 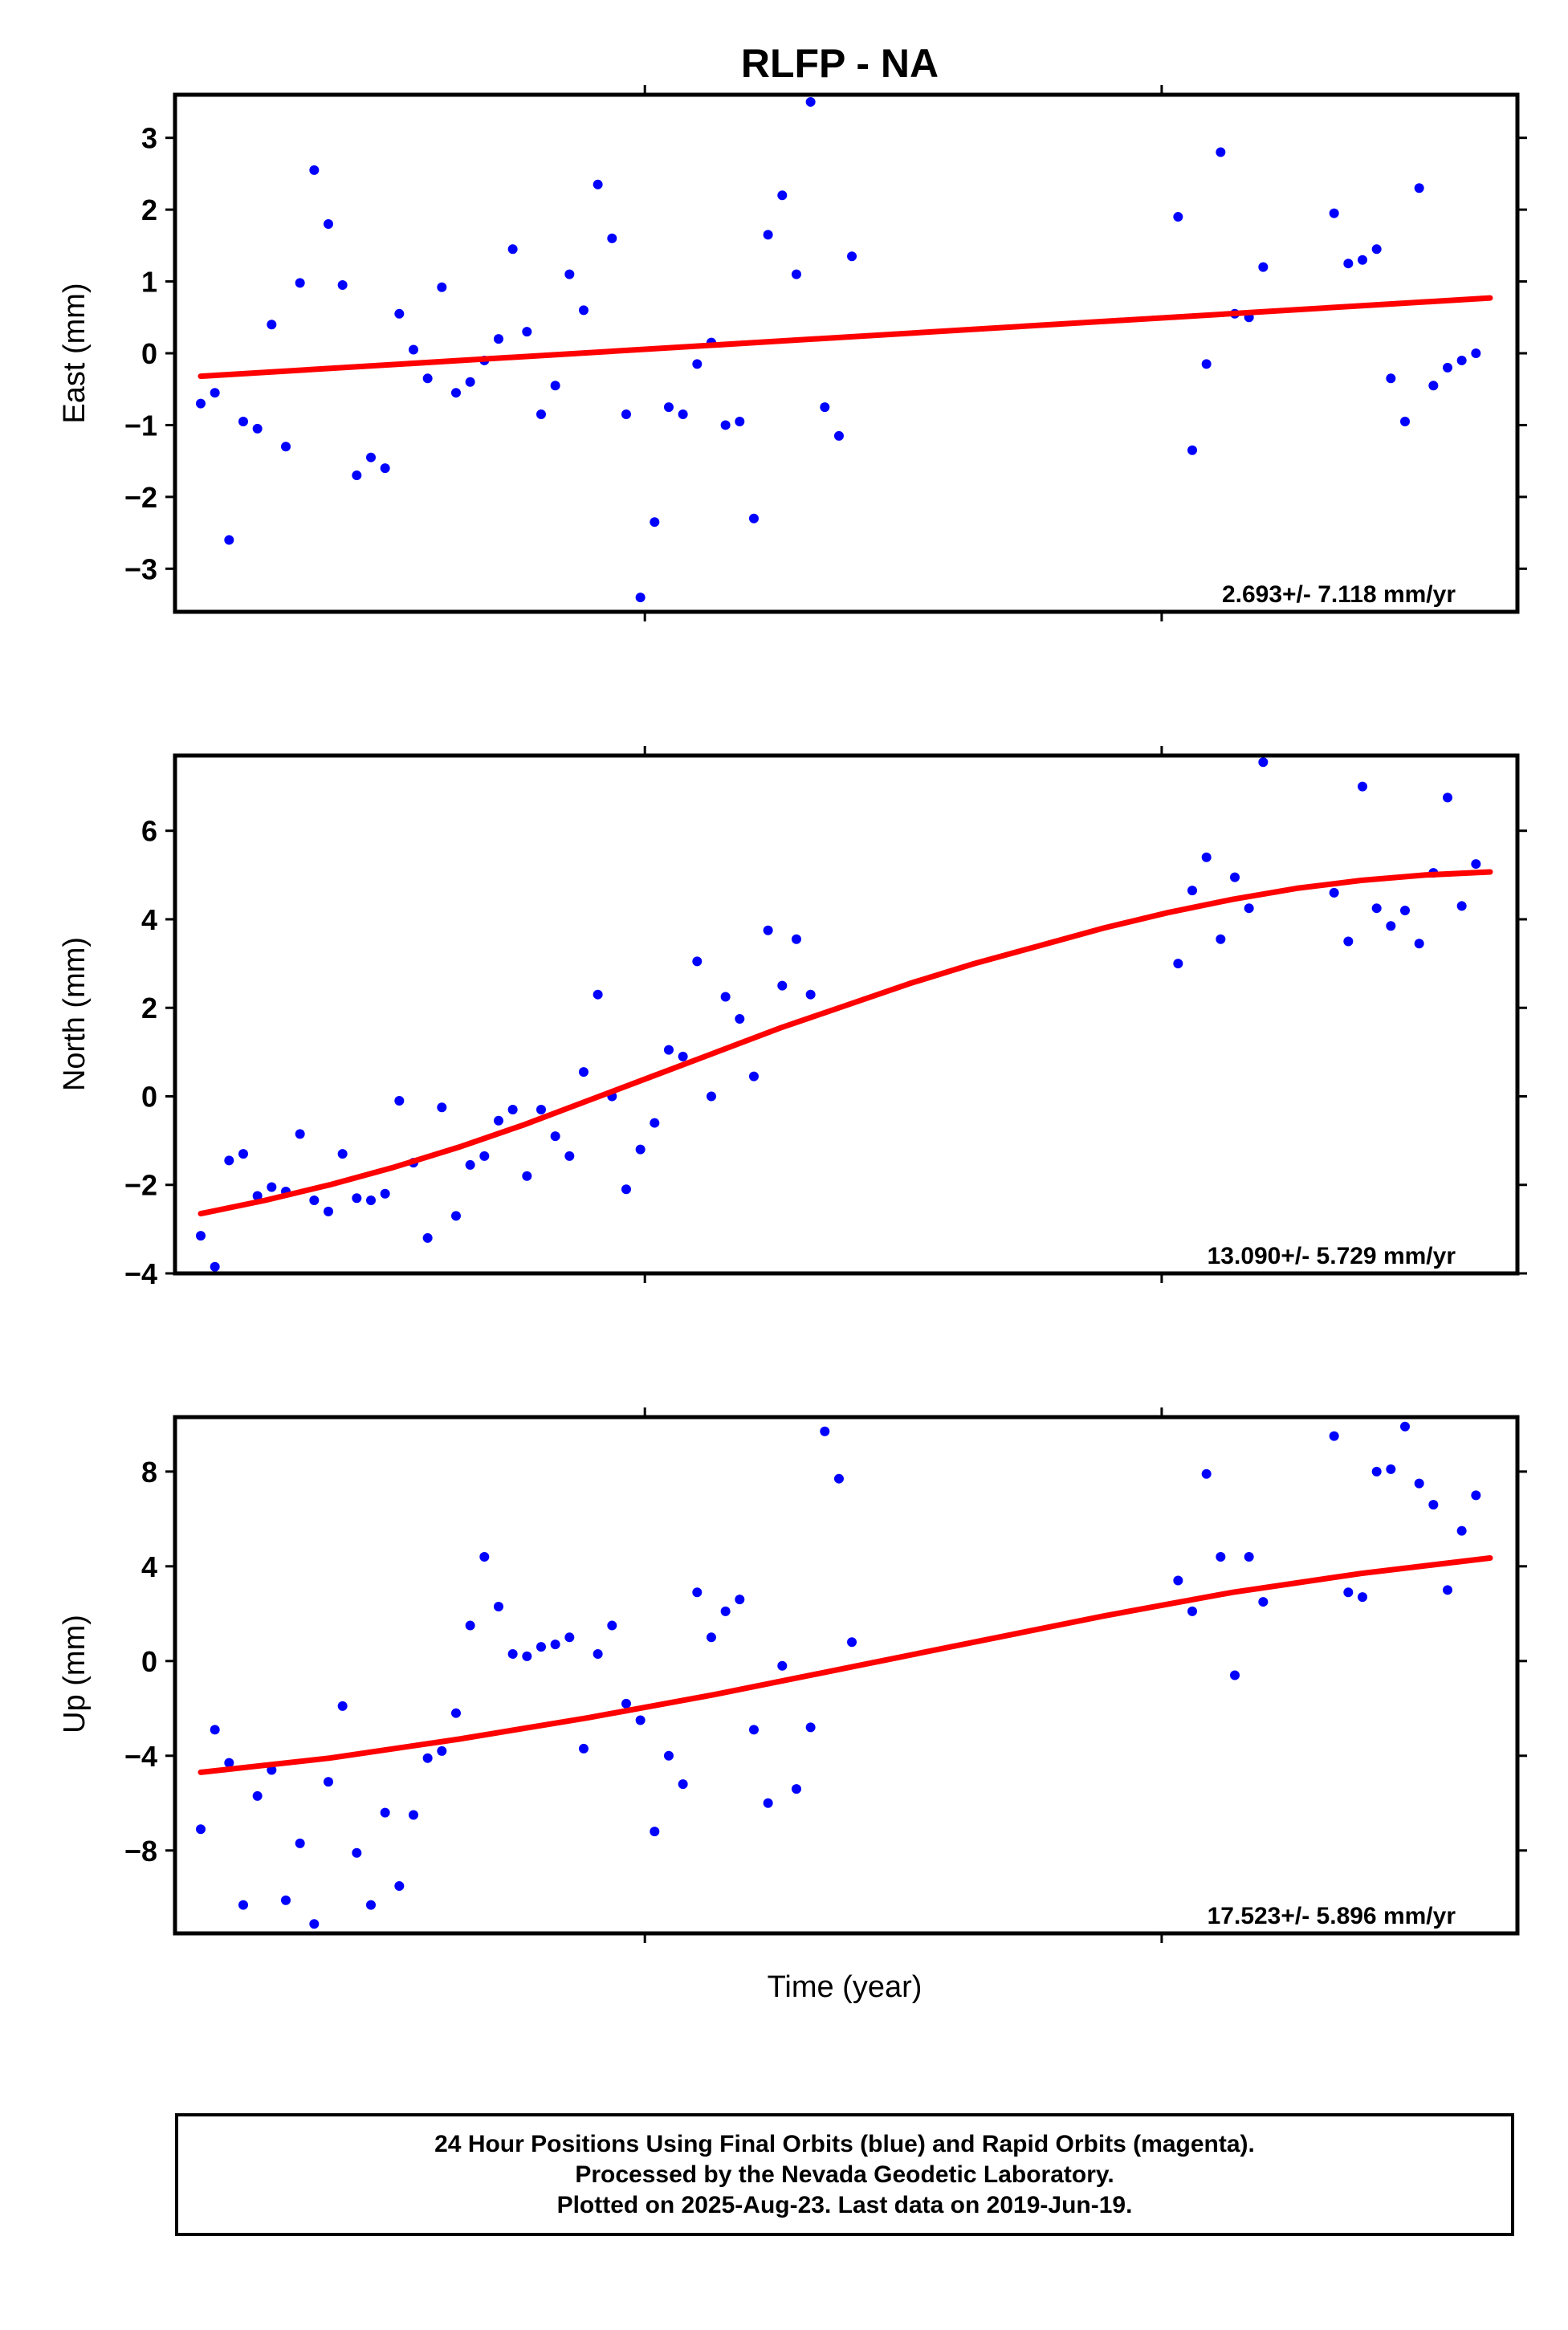 What do you see at coordinates (1332, 1916) in the screenshot?
I see `rate-label-up: 17.523+/- 5.896 mm/yr` at bounding box center [1332, 1916].